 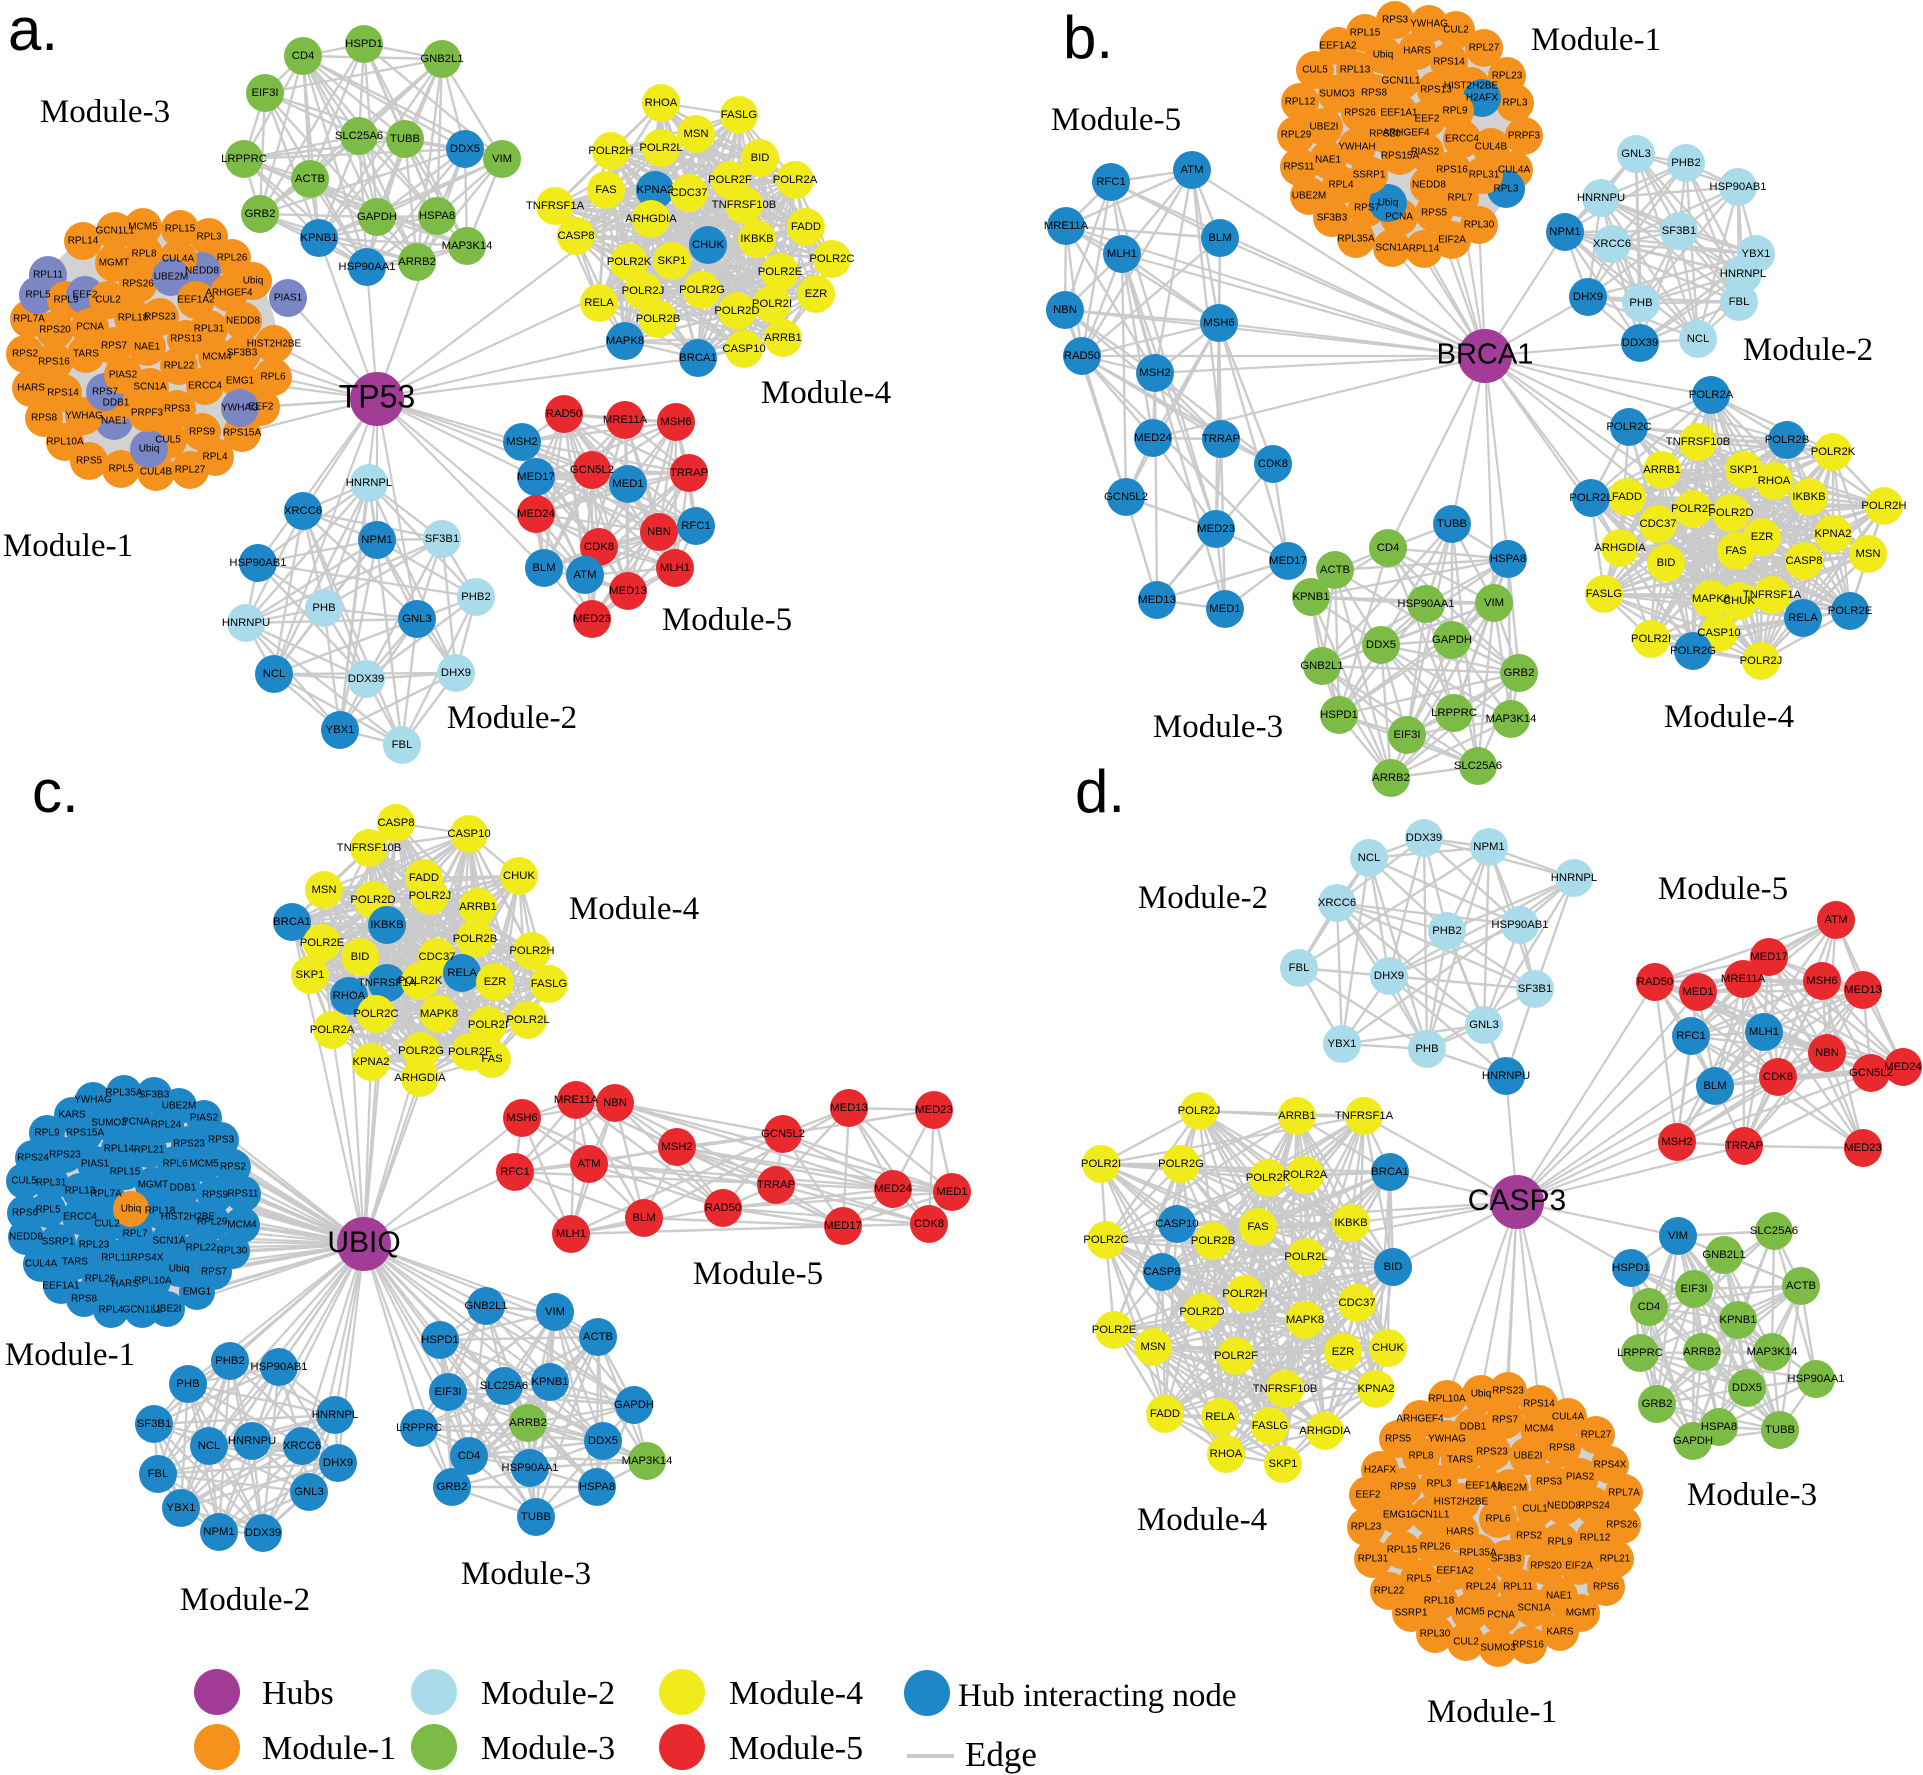 What do you see at coordinates (1398, 1439) in the screenshot?
I see `svg-text: RPS5` at bounding box center [1398, 1439].